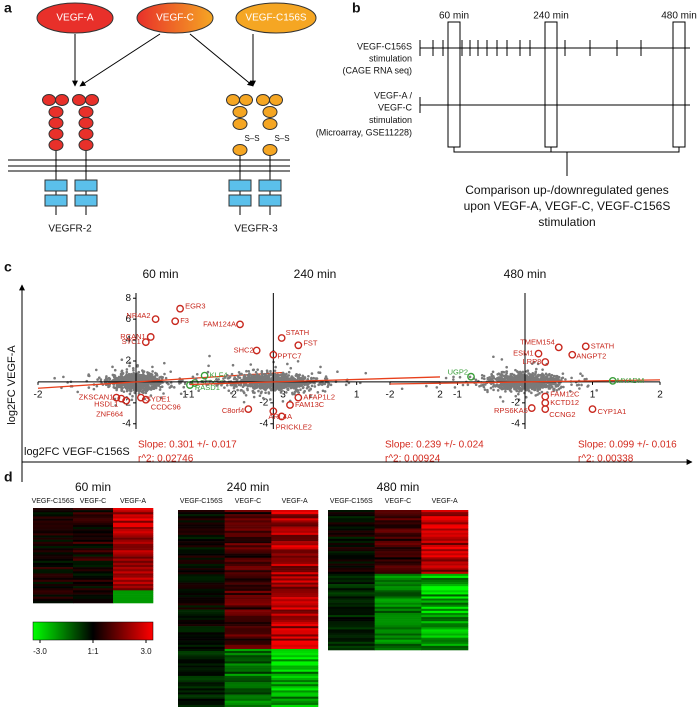 The height and width of the screenshot is (707, 700). What do you see at coordinates (458, 372) in the screenshot?
I see `gene-label: UGP2` at bounding box center [458, 372].